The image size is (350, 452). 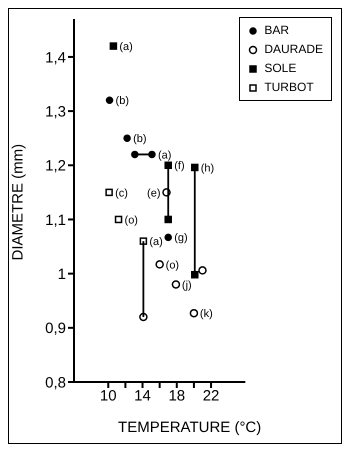 What do you see at coordinates (289, 87) in the screenshot?
I see `legend-label: TURBOT` at bounding box center [289, 87].